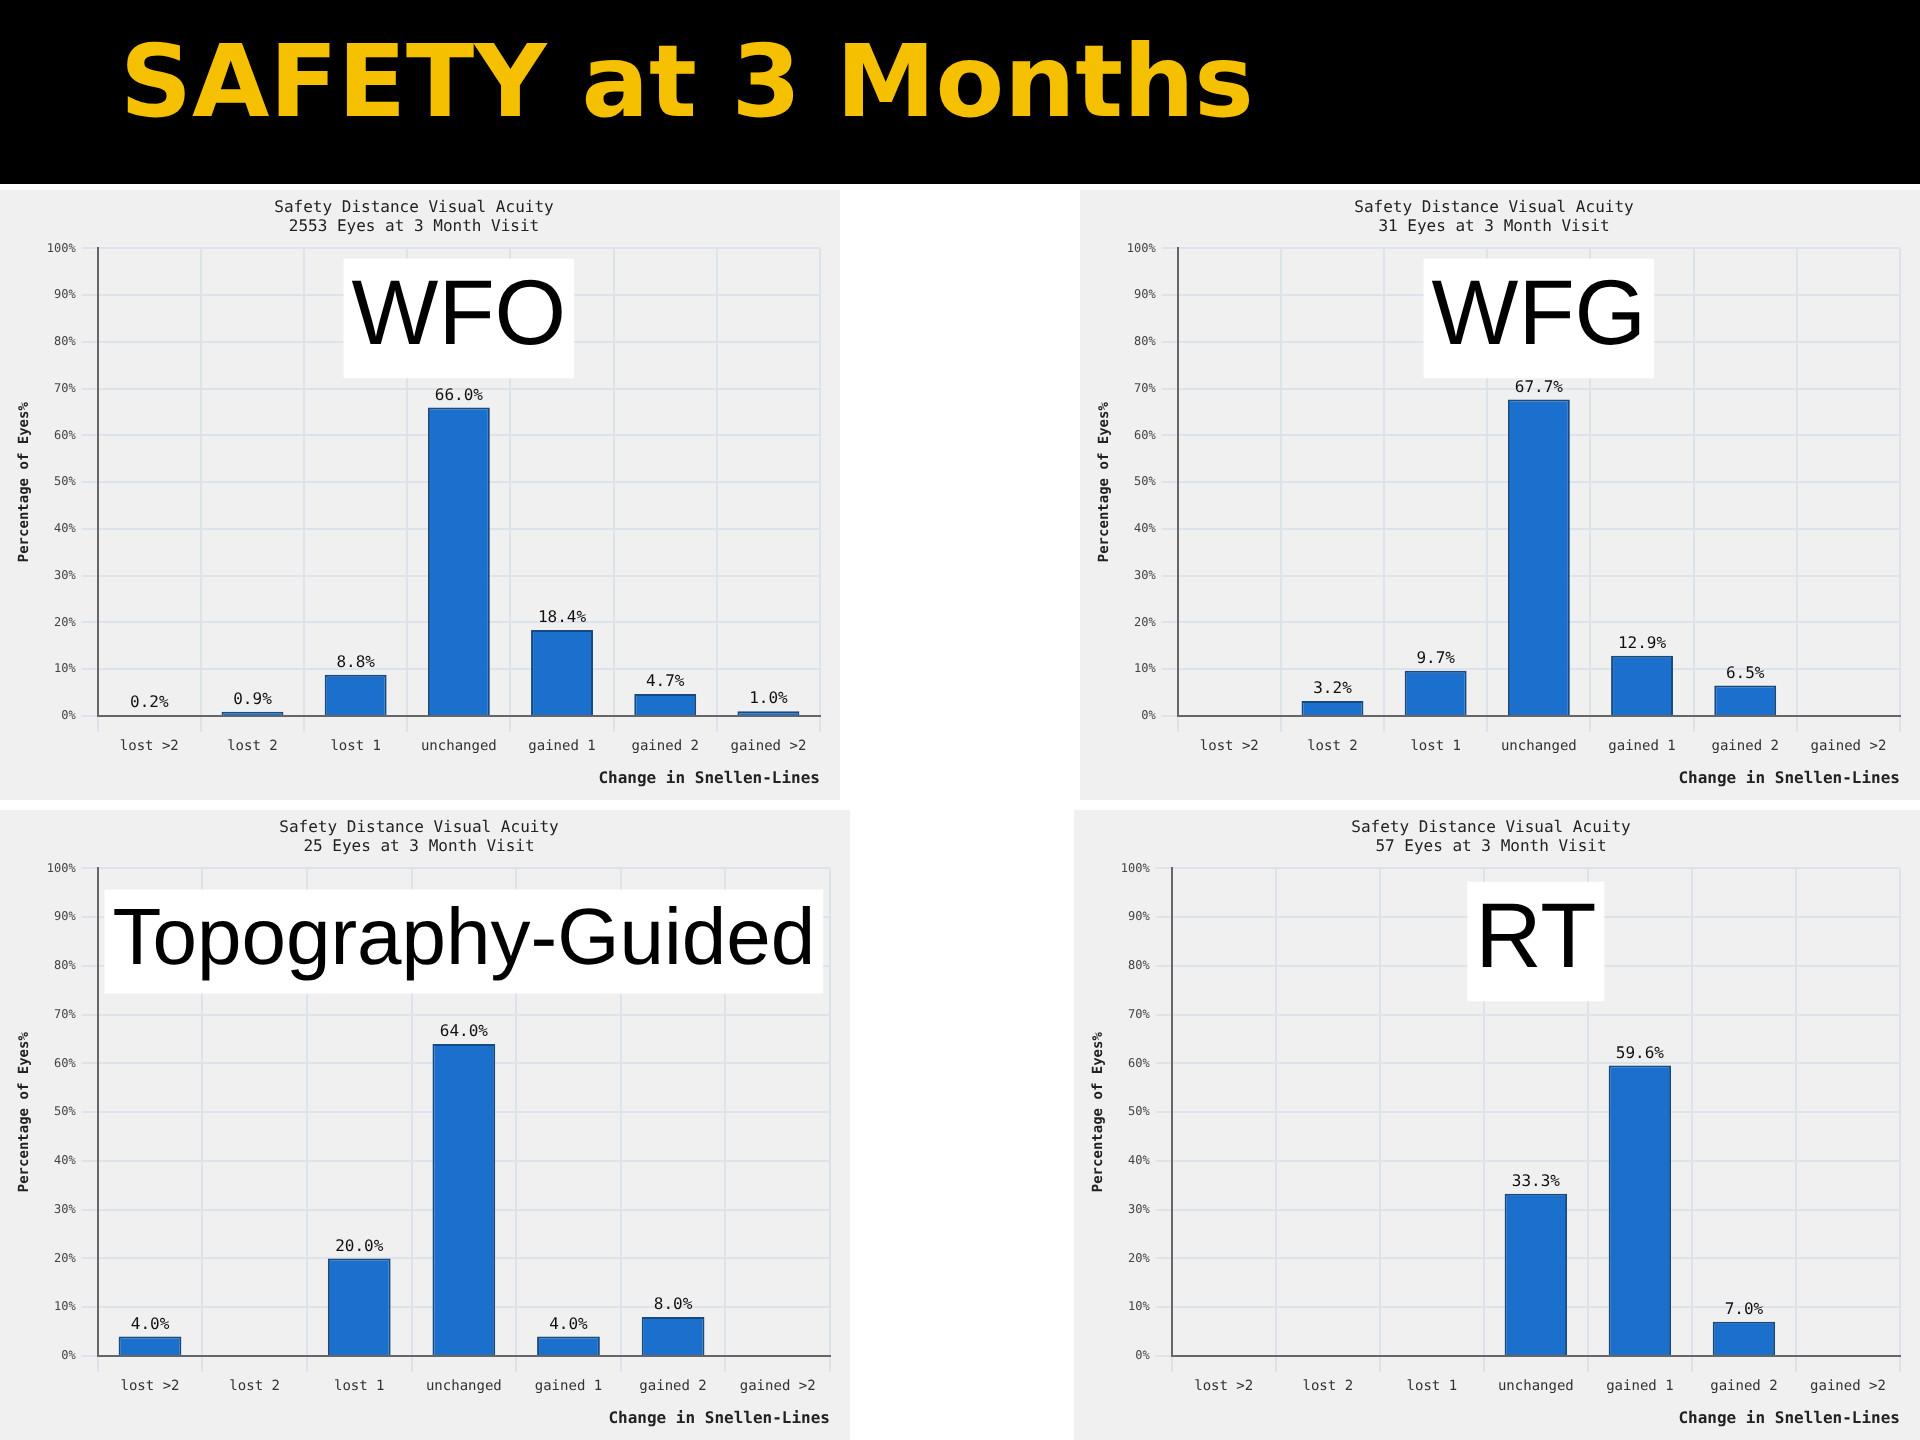 The height and width of the screenshot is (1440, 1920). Describe the element at coordinates (1494, 225) in the screenshot. I see `chart-subtitle: 31 Eyes at 3 Month Visit` at that location.